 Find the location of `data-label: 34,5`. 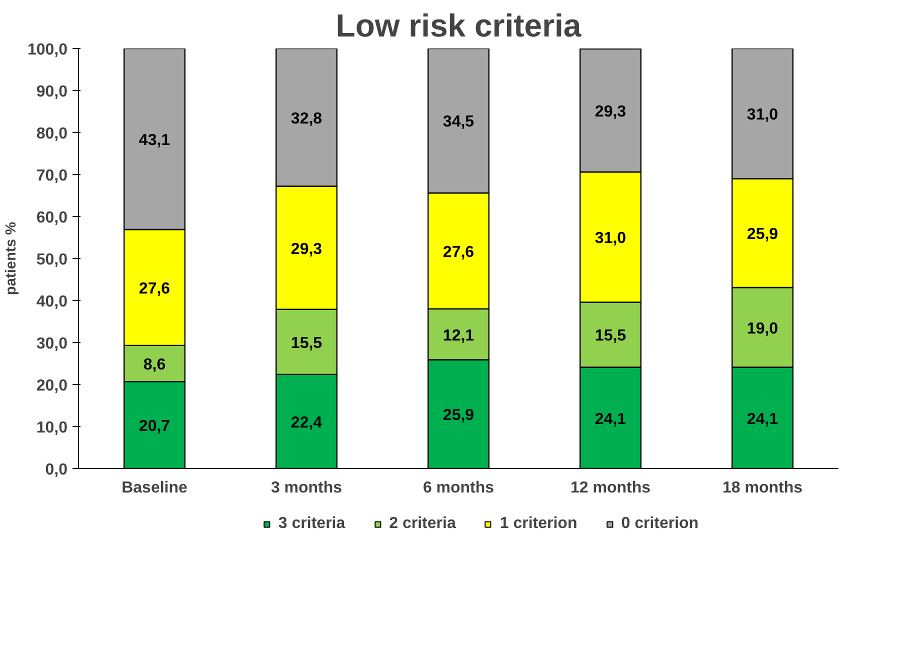

data-label: 34,5 is located at coordinates (458, 122).